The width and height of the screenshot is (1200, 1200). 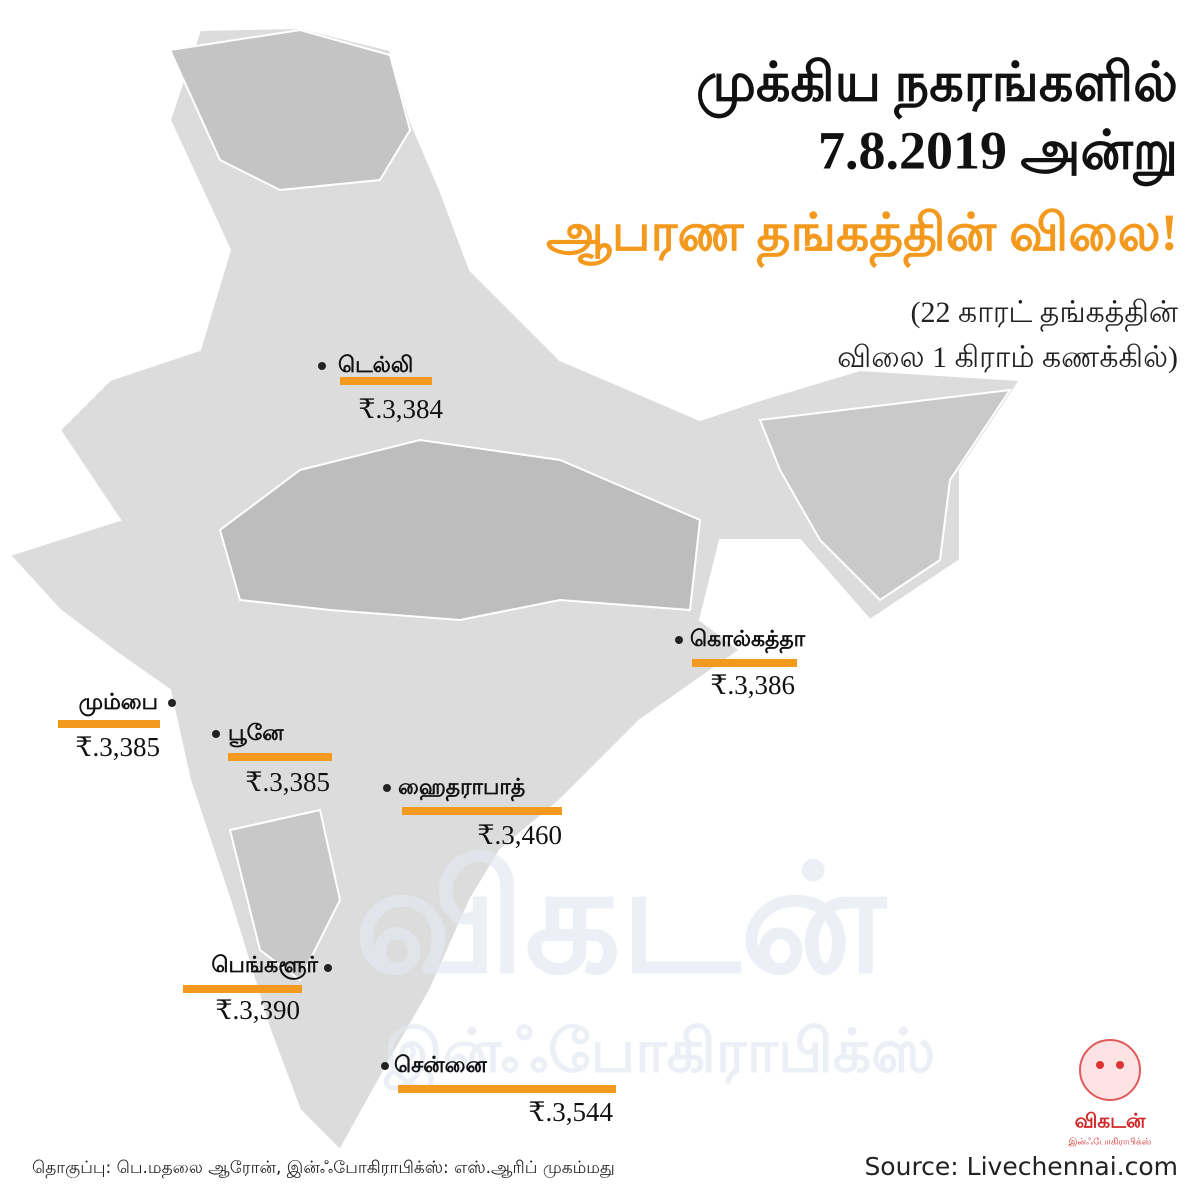 What do you see at coordinates (1044, 314) in the screenshot?
I see `subtitle-line: (22 காரட் தங்கத்தின்` at bounding box center [1044, 314].